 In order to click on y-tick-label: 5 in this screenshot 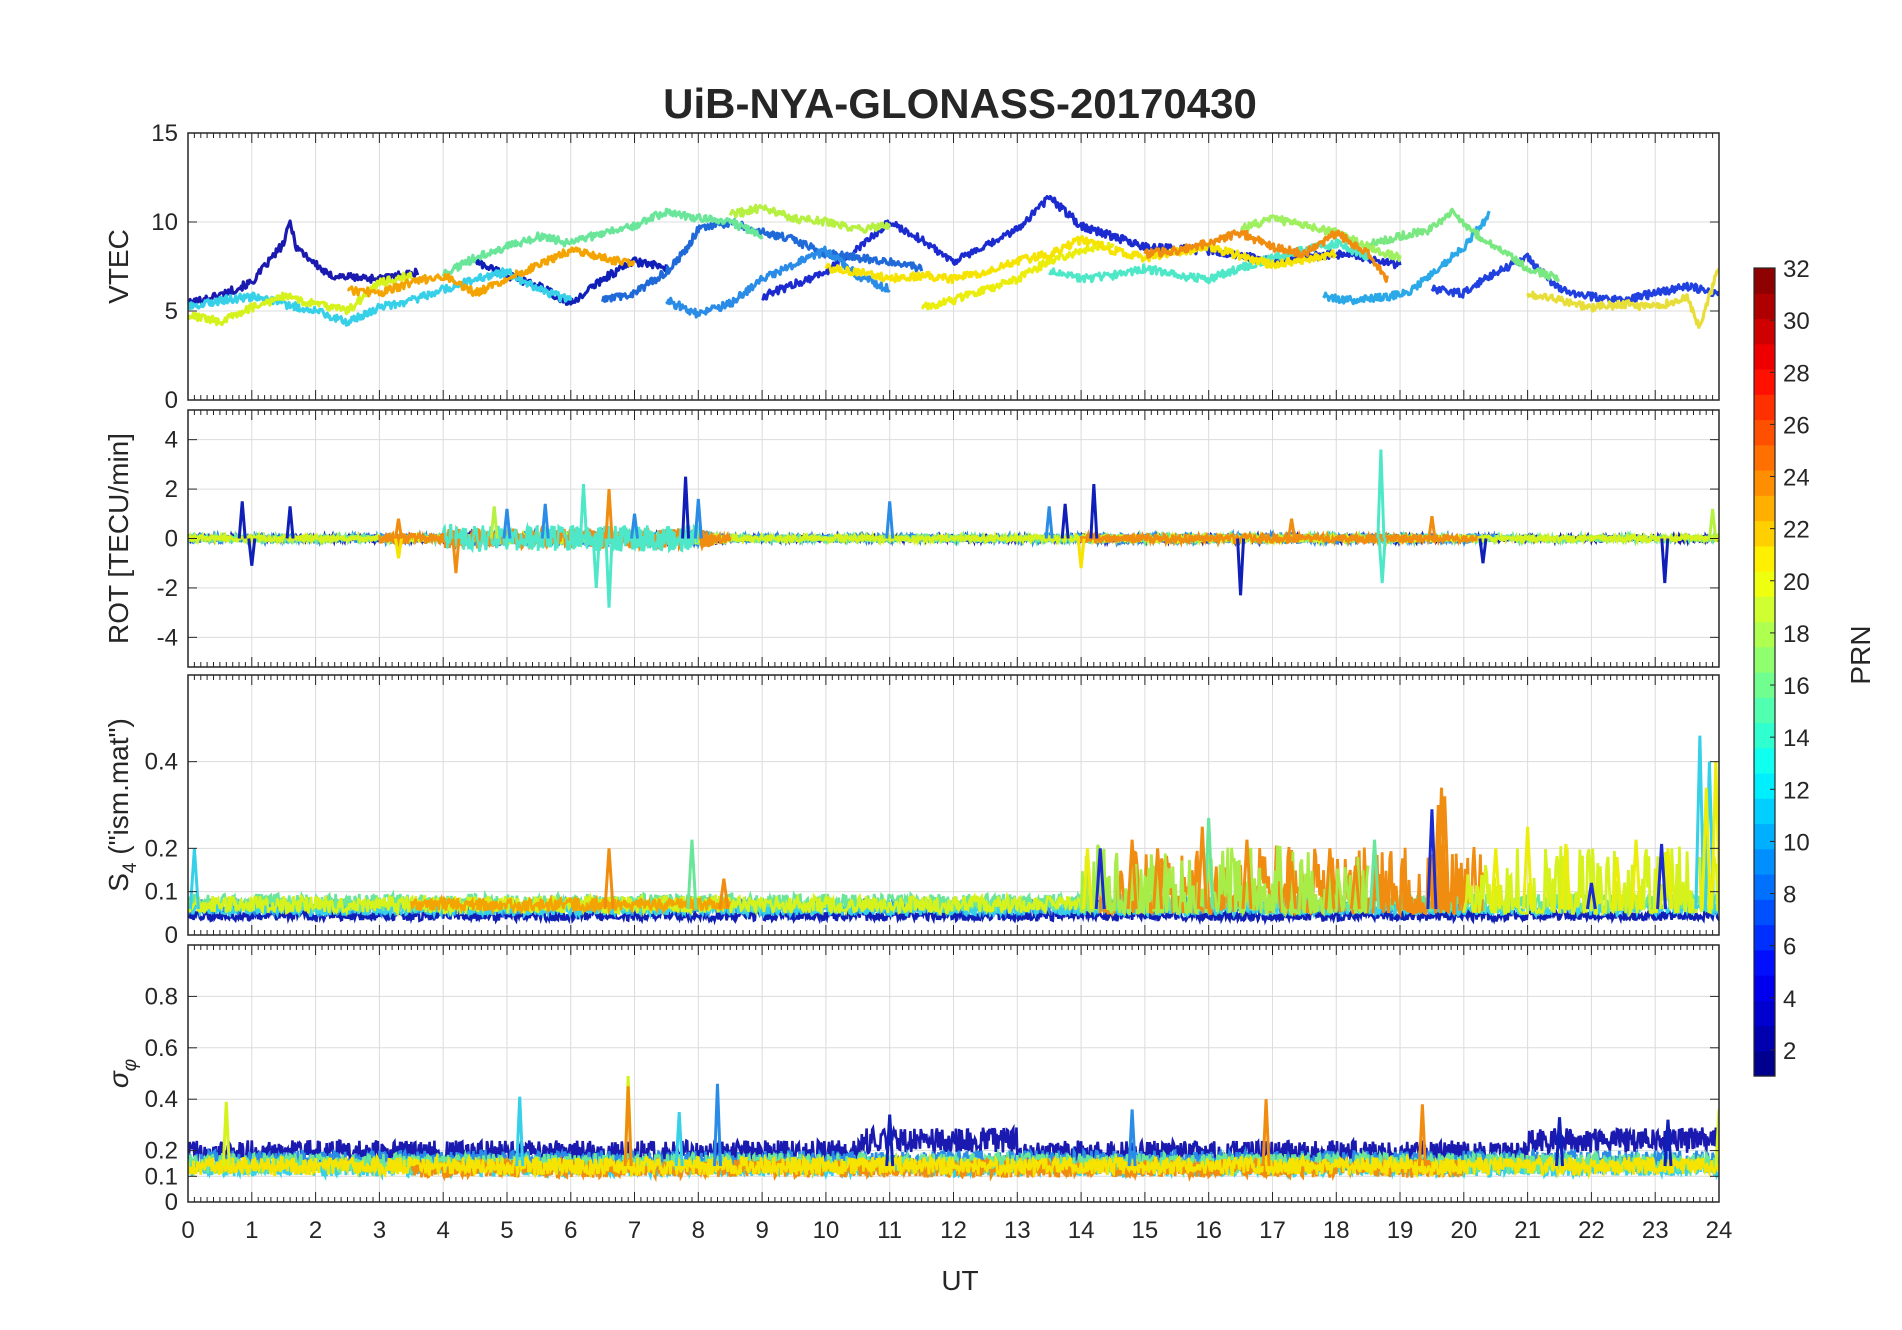, I will do `click(171, 311)`.